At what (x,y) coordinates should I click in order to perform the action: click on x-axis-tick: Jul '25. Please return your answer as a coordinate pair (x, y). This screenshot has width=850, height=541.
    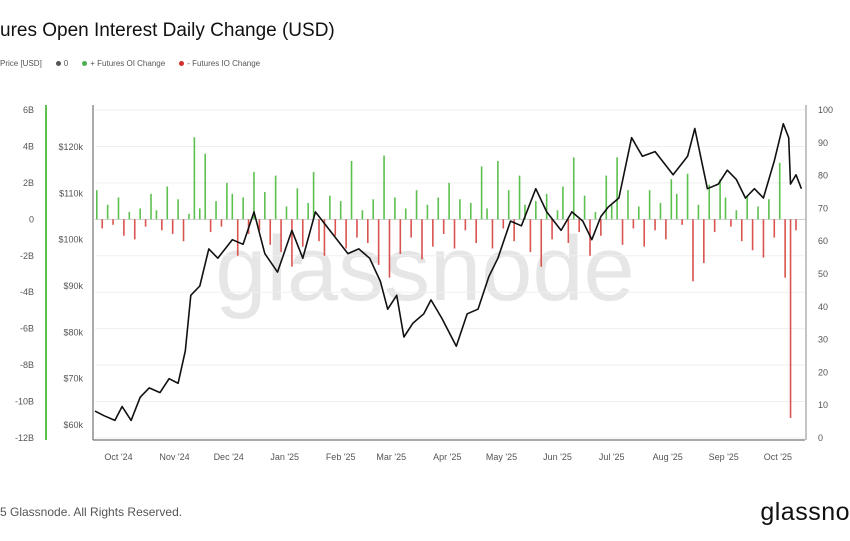
    Looking at the image, I should click on (612, 457).